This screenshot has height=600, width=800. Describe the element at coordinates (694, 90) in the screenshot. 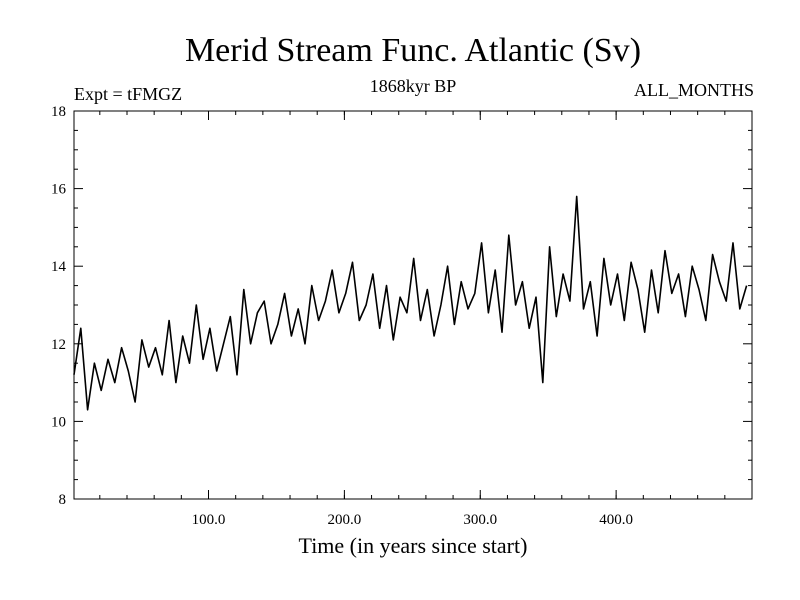

I see `months-label: ALL_MONTHS` at that location.